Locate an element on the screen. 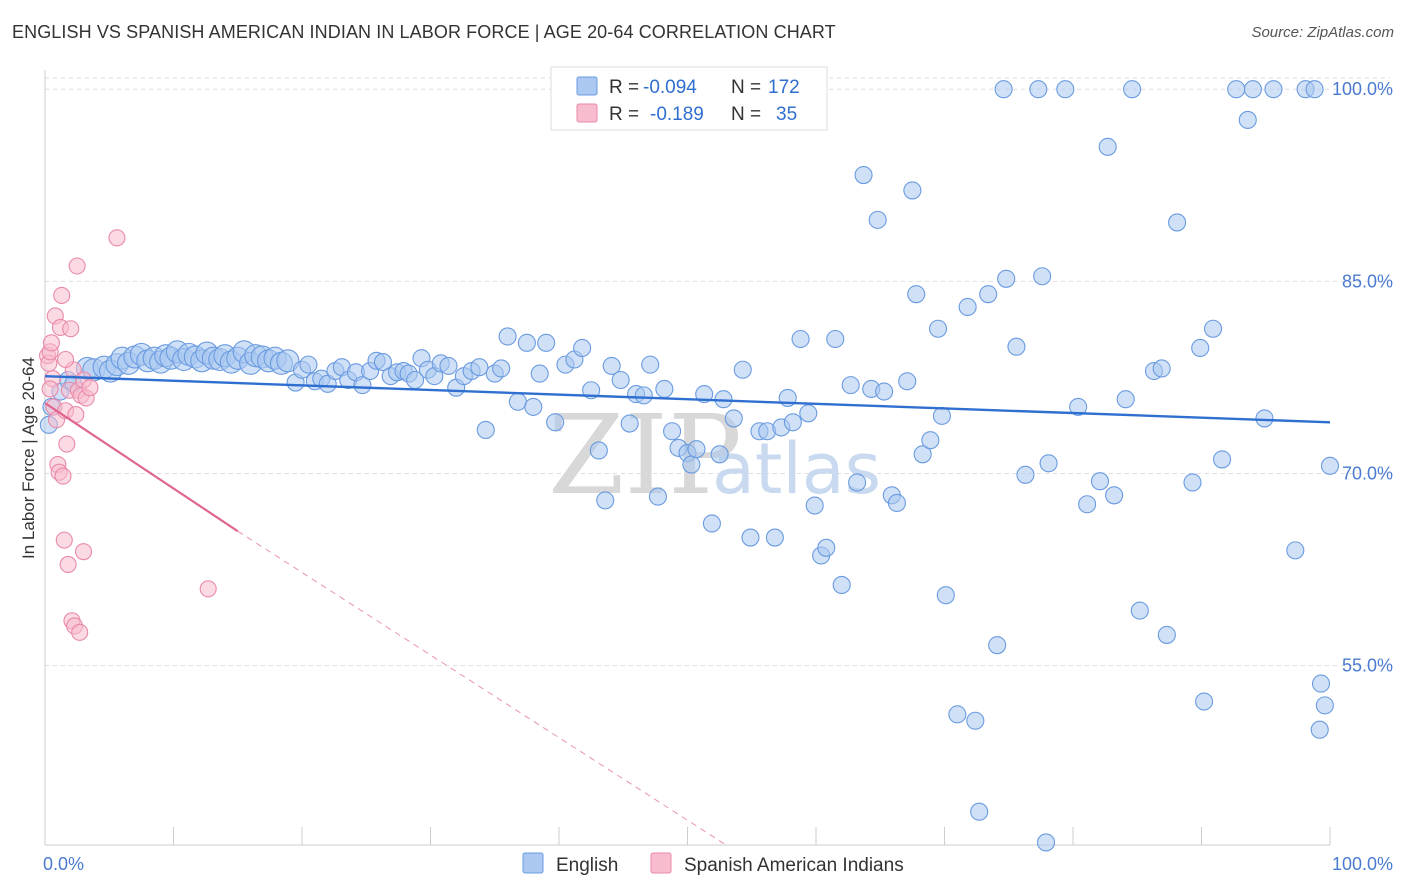  legend-n-label-spanish: N = is located at coordinates (746, 114).